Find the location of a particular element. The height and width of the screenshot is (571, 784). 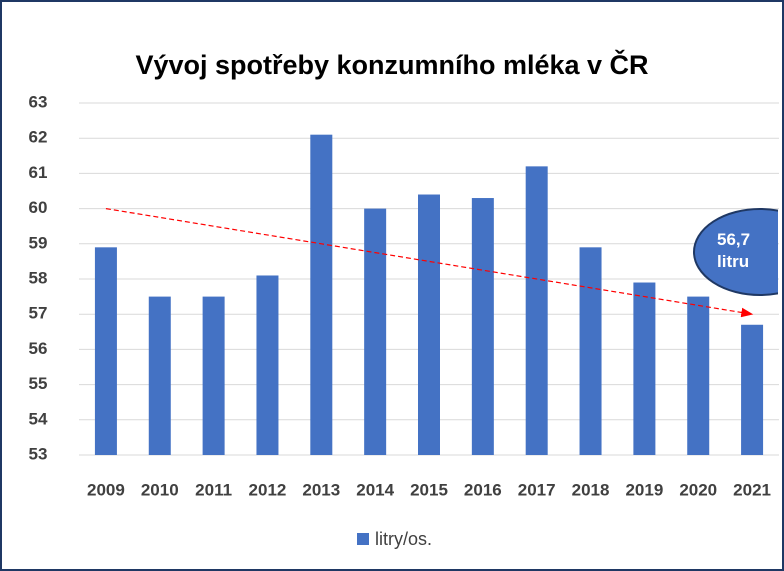

x-tick-label: 2015 is located at coordinates (429, 489).